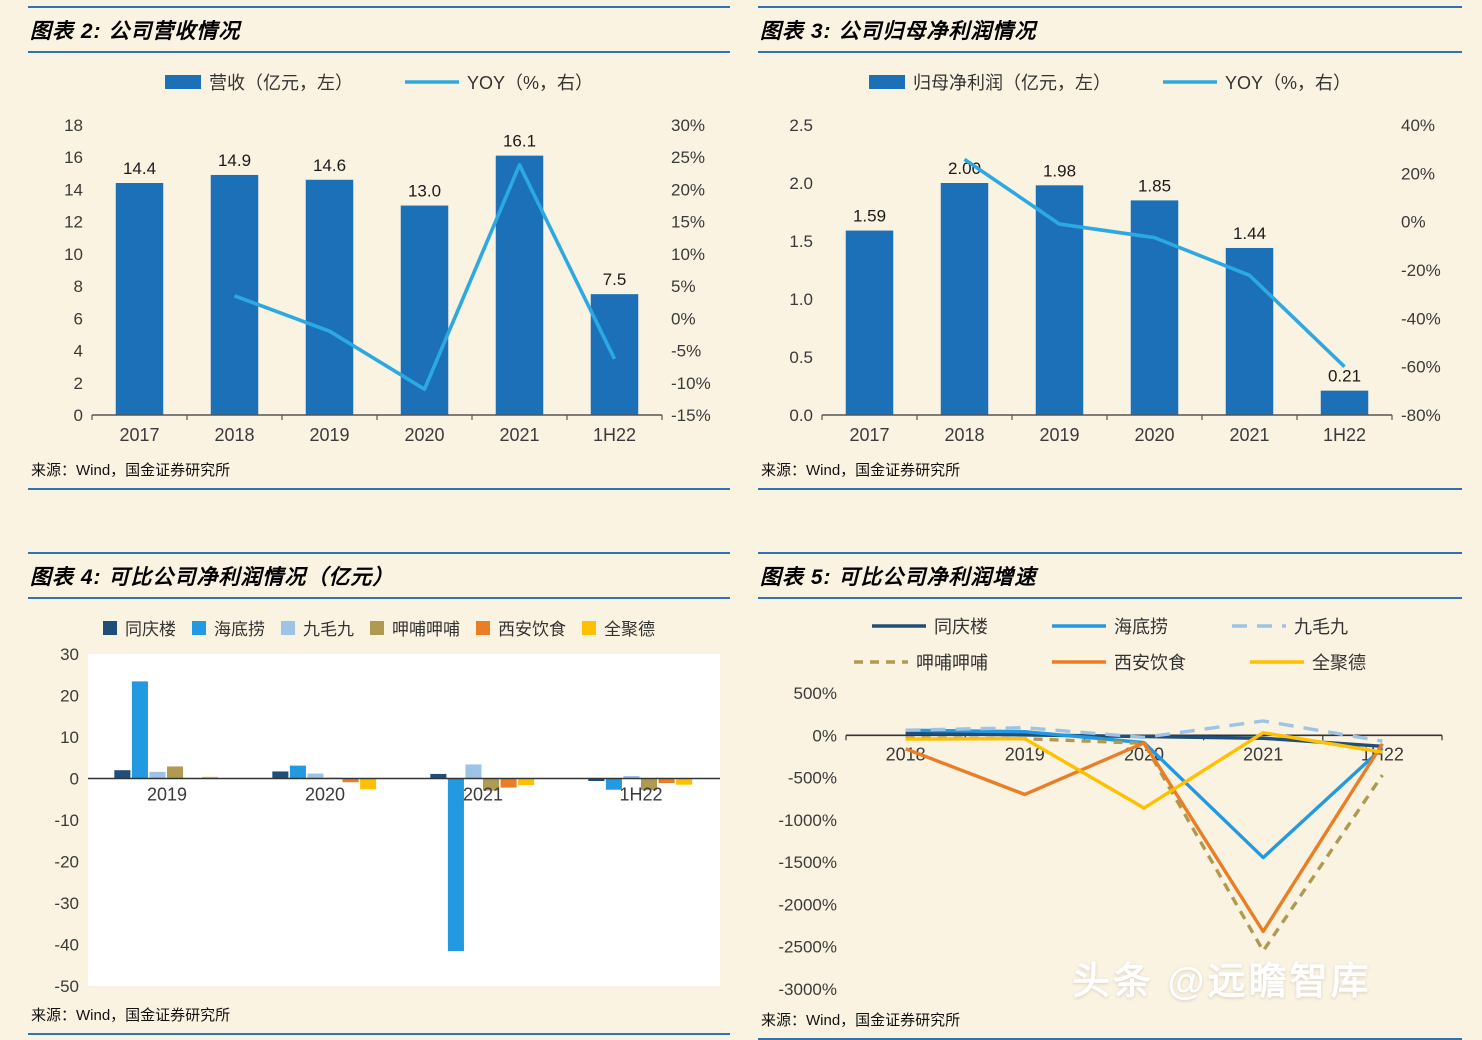 Image resolution: width=1482 pixels, height=1040 pixels. What do you see at coordinates (1059, 170) in the screenshot?
I see `svg-text: 1.98` at bounding box center [1059, 170].